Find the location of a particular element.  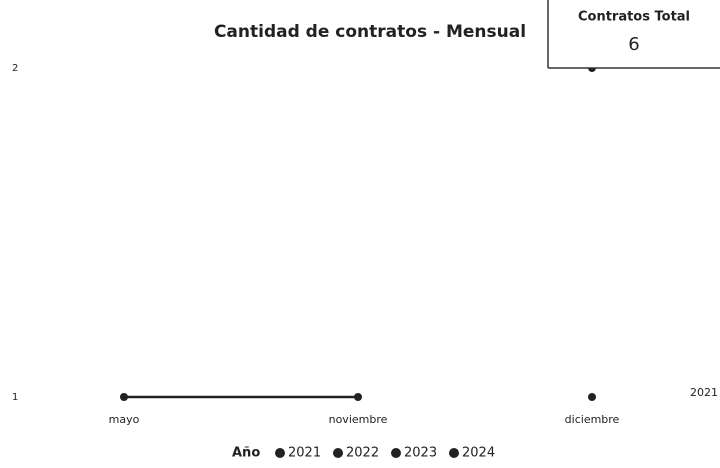

series-end-label: 2021 is located at coordinates (704, 392).